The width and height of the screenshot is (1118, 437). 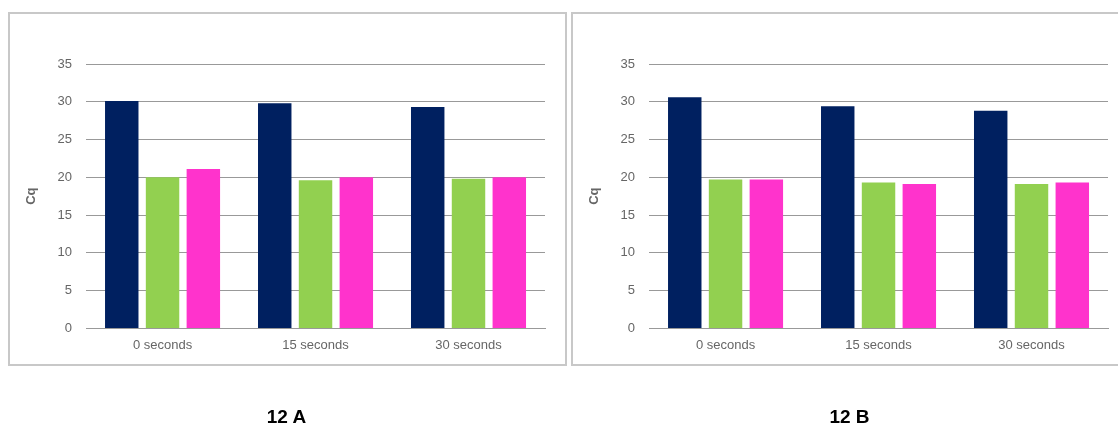 I want to click on text: 12 B, so click(x=849, y=417).